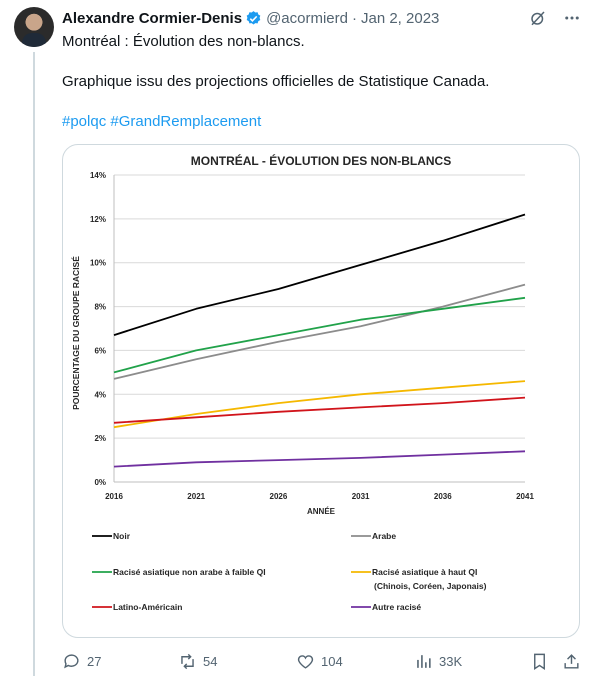 The image size is (597, 676). Describe the element at coordinates (98, 219) in the screenshot. I see `y-tick-label: 12%` at that location.